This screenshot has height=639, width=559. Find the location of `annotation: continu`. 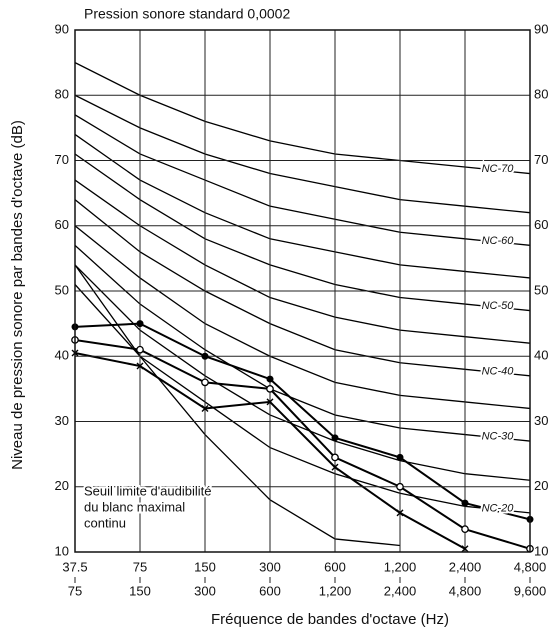

annotation: continu is located at coordinates (105, 522).